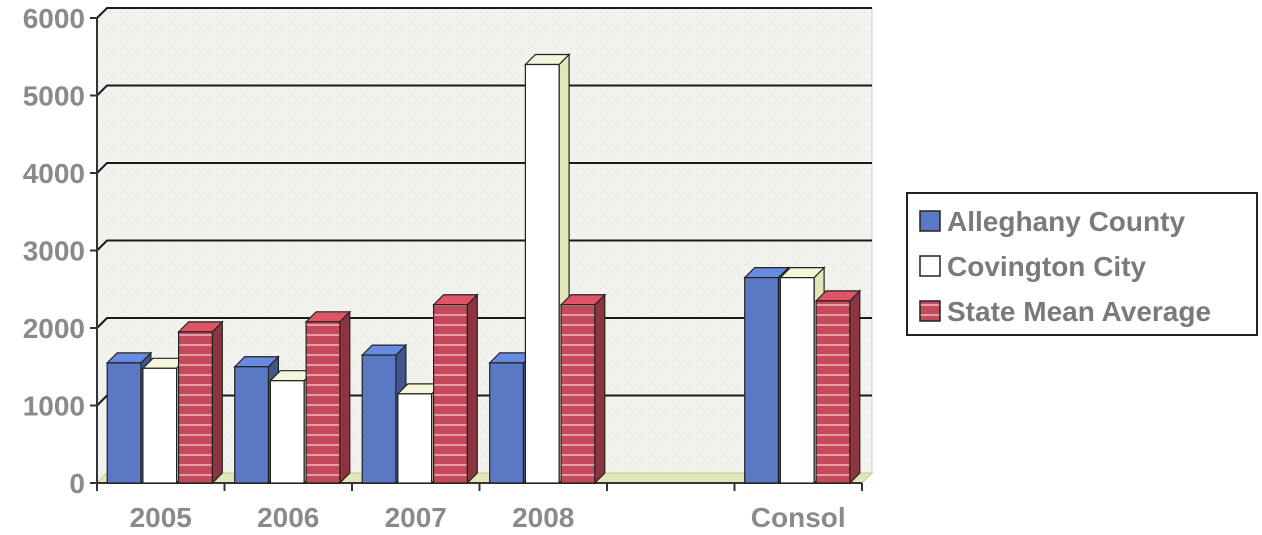 The height and width of the screenshot is (535, 1262). Describe the element at coordinates (161, 517) in the screenshot. I see `x-tick-label: 2005` at that location.